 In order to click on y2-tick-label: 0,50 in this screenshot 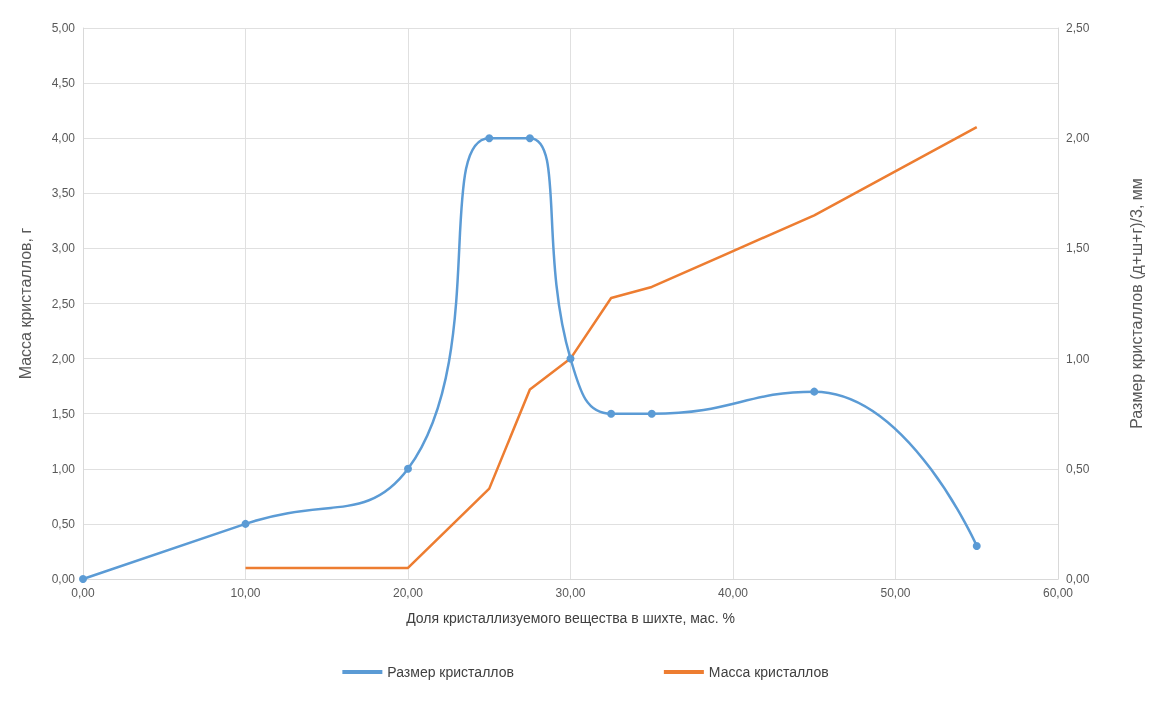, I will do `click(1078, 468)`.